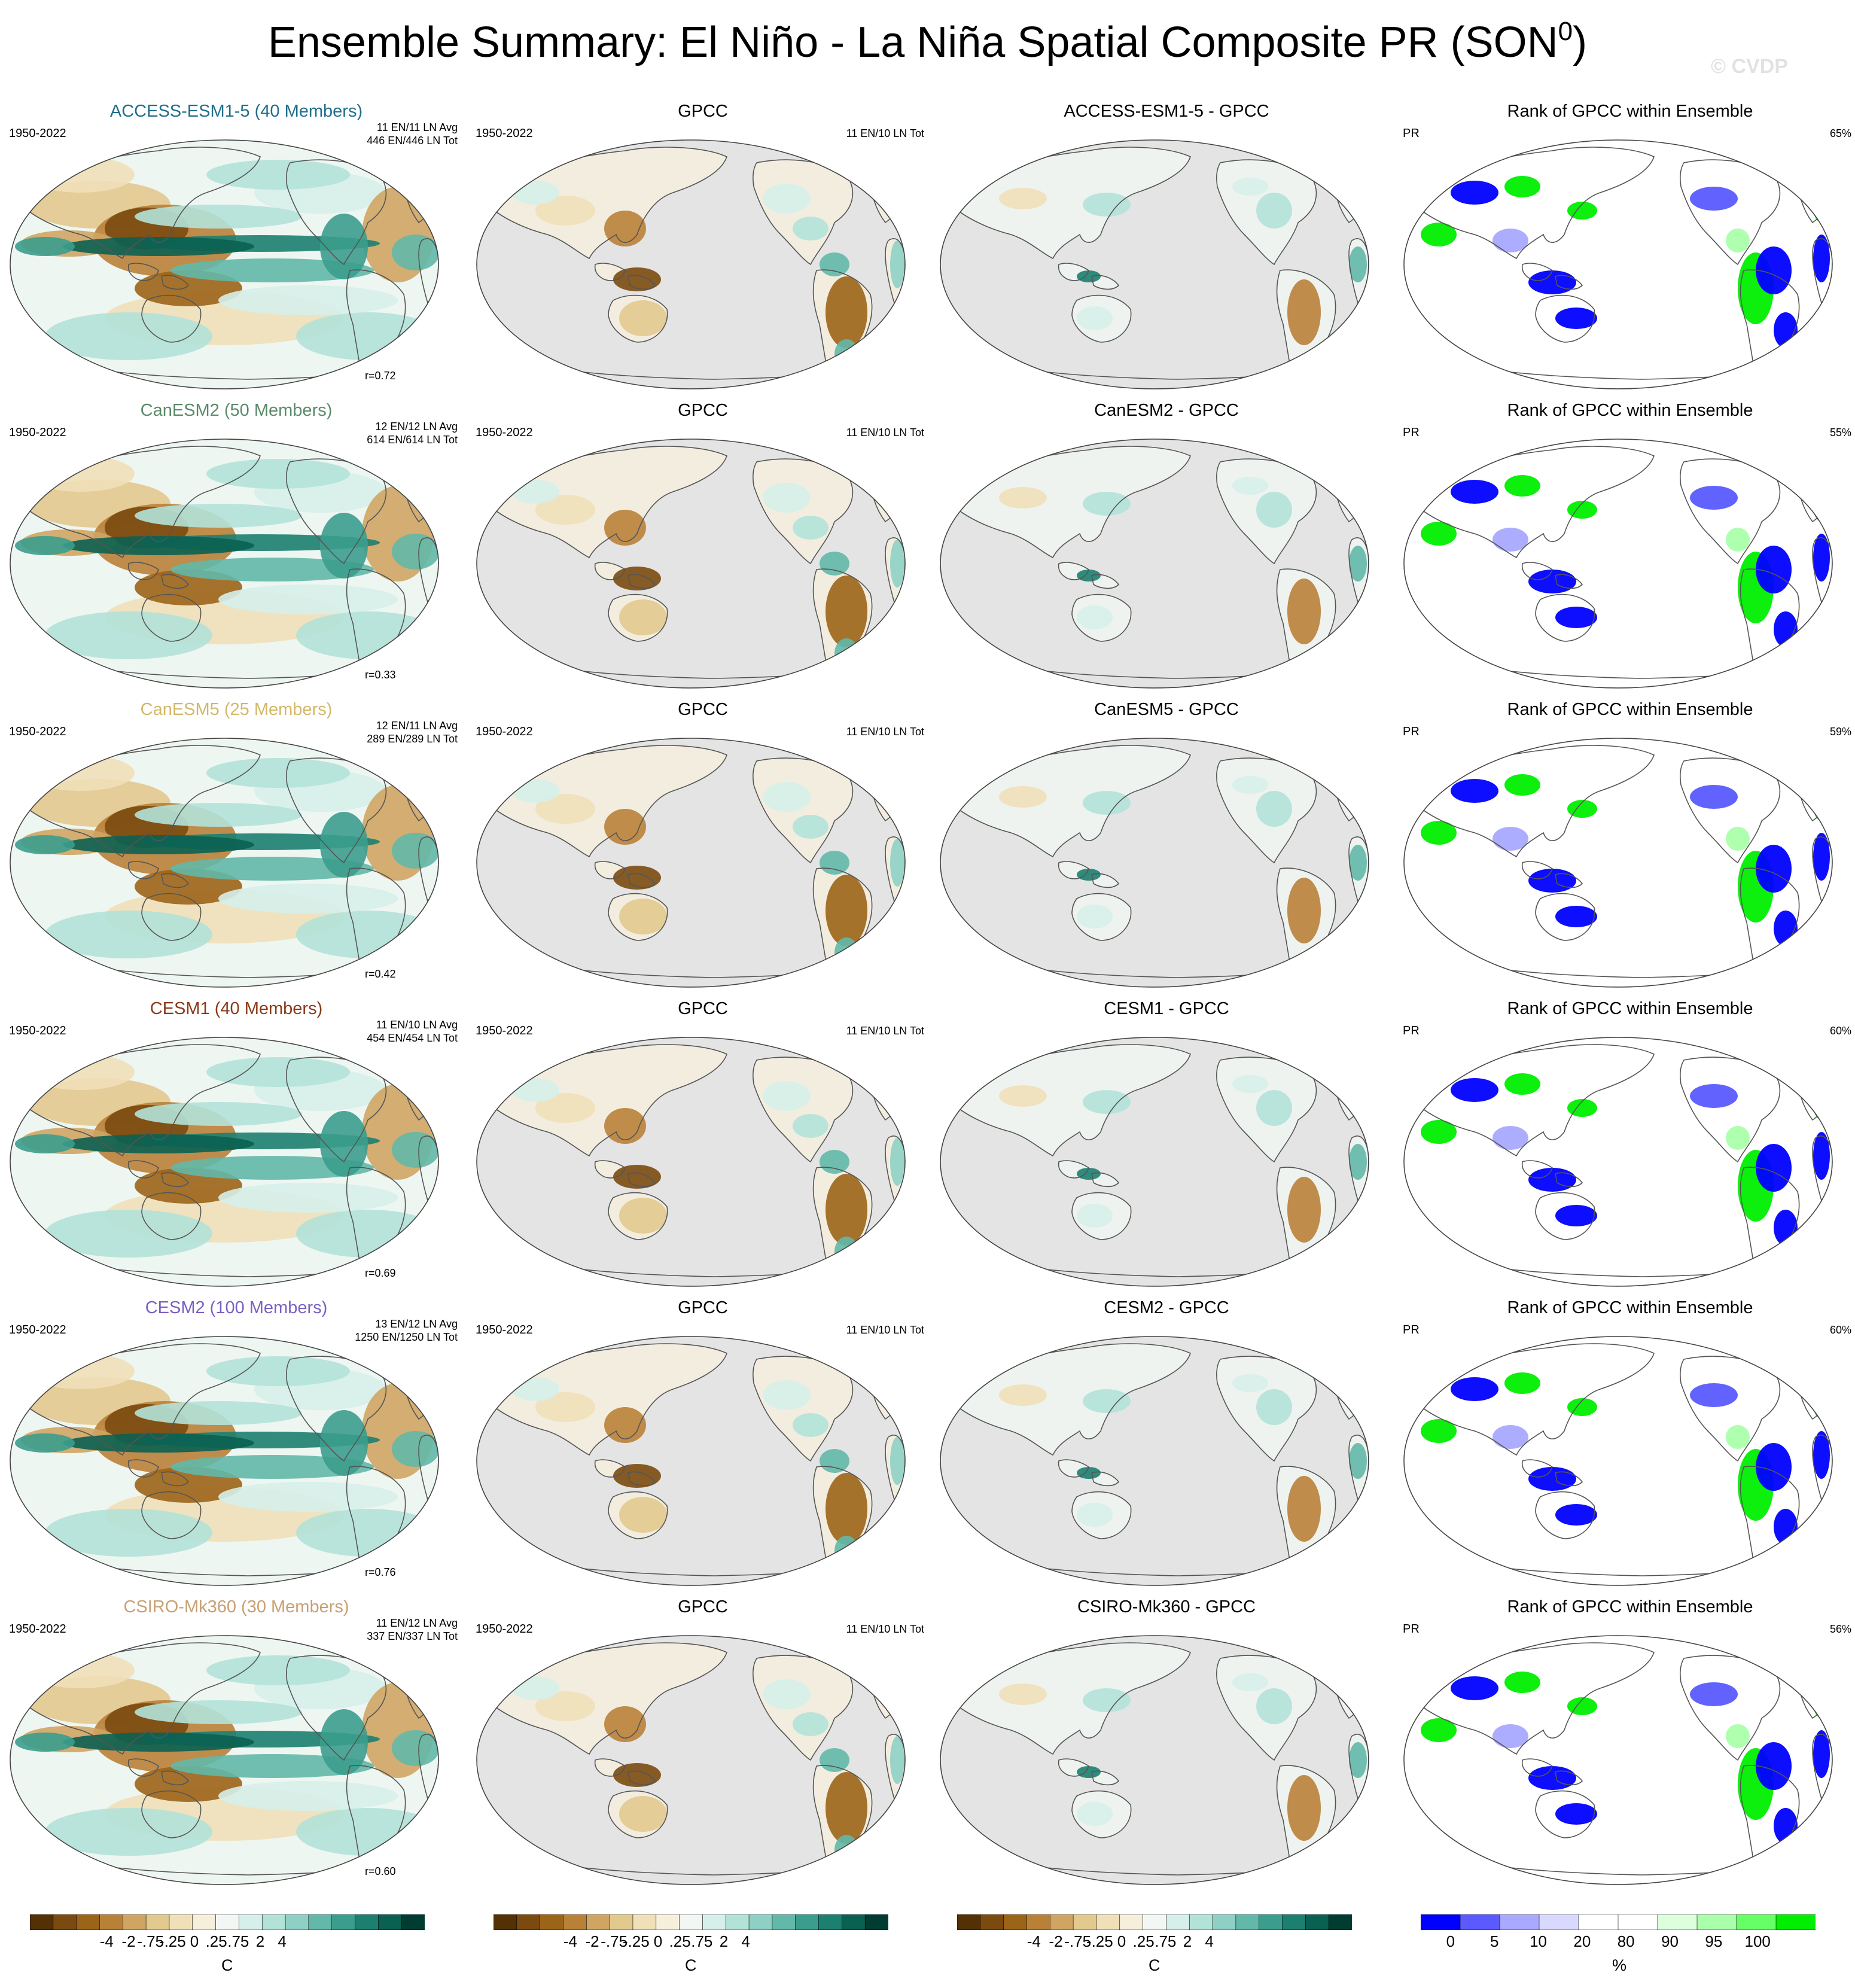 The image size is (1855, 1988). What do you see at coordinates (1670, 1941) in the screenshot?
I see `colorbar-tick-label: 90` at bounding box center [1670, 1941].